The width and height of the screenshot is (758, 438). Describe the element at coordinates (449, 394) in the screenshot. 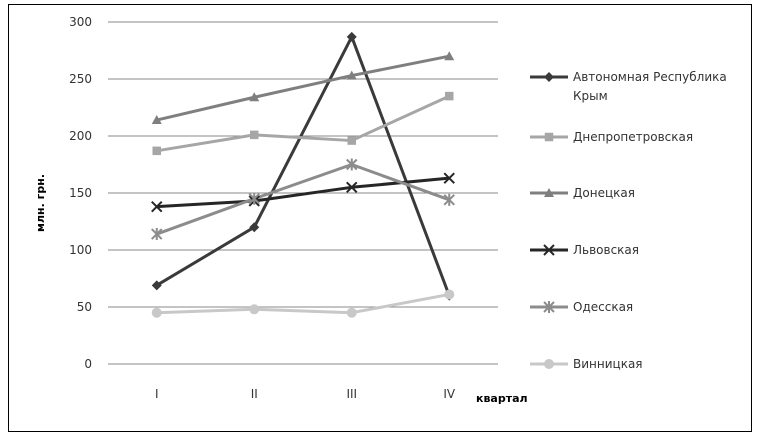

I see `x-tick-label: IV` at that location.